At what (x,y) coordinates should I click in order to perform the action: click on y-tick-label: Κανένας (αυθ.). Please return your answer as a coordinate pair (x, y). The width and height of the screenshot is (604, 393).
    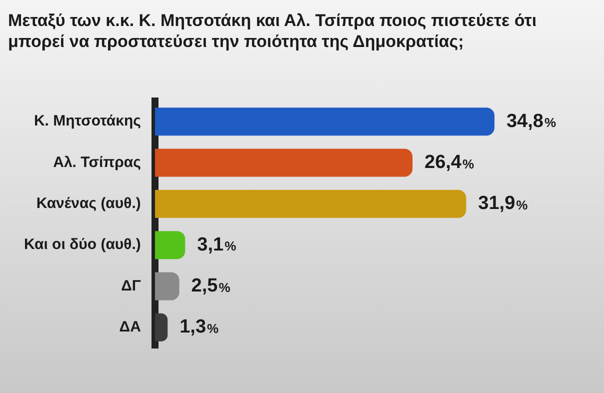
    Looking at the image, I should click on (88, 203).